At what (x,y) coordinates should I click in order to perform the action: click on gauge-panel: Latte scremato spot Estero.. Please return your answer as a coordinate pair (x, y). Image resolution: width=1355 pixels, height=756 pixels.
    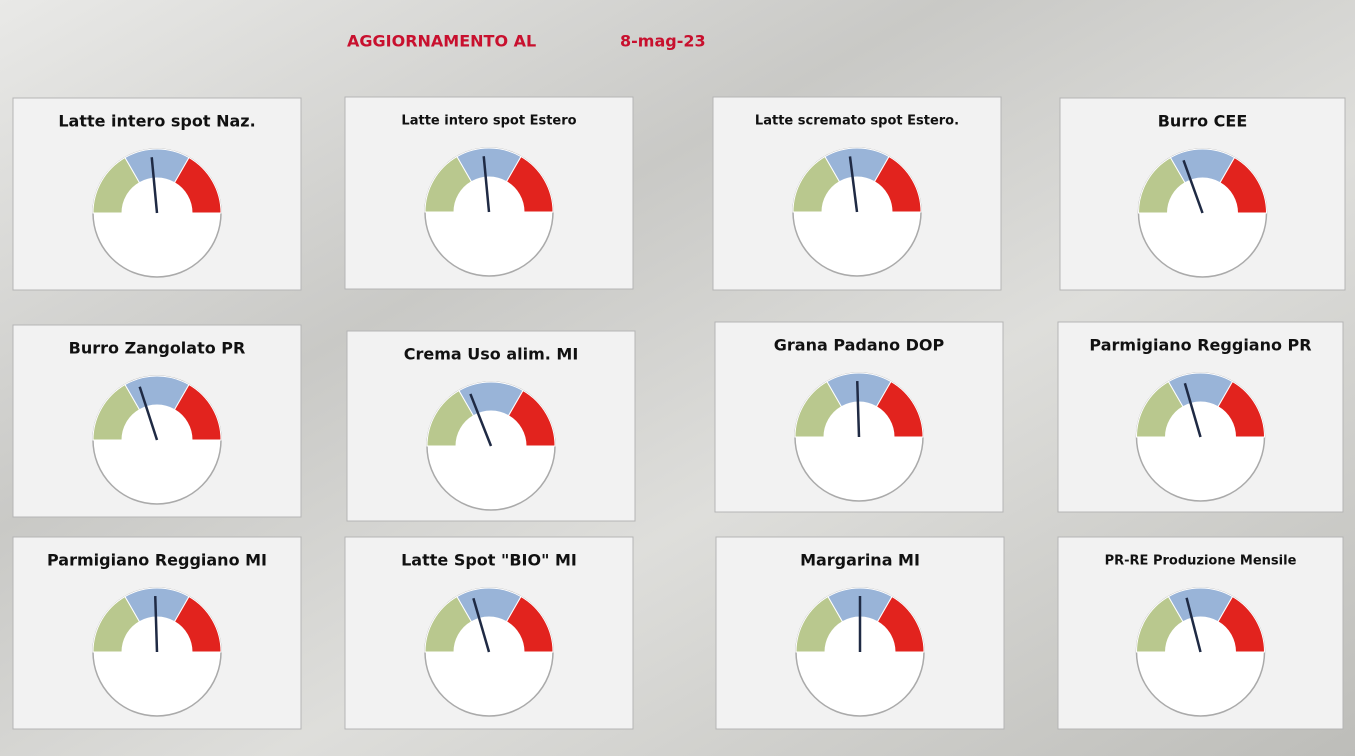
    Looking at the image, I should click on (857, 193).